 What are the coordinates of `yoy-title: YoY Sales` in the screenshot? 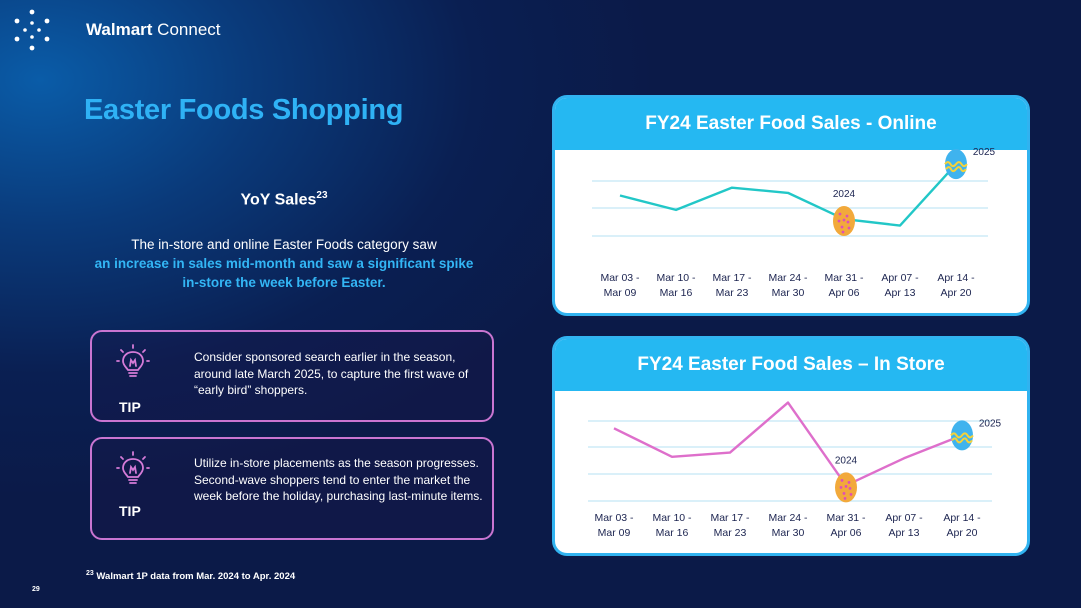 It's located at (278, 200).